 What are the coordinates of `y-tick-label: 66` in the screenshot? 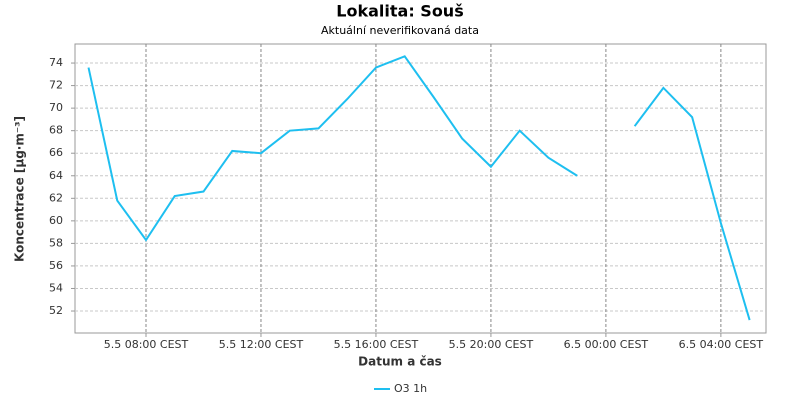 It's located at (56, 152).